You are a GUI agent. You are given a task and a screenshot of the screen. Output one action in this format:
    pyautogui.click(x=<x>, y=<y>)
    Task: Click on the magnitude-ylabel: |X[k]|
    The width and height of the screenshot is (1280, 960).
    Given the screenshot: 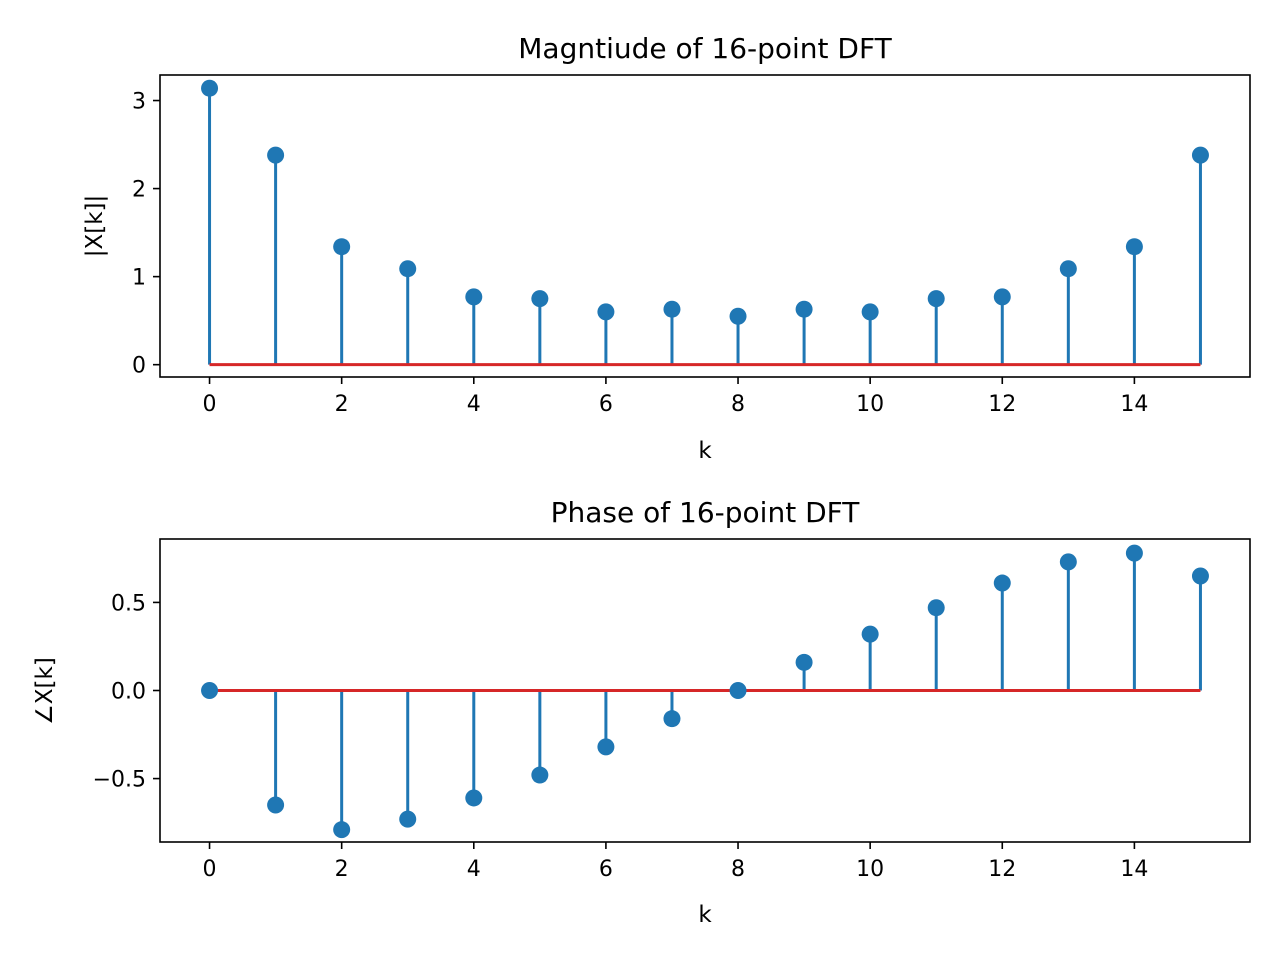 What is the action you would take?
    pyautogui.click(x=95, y=226)
    